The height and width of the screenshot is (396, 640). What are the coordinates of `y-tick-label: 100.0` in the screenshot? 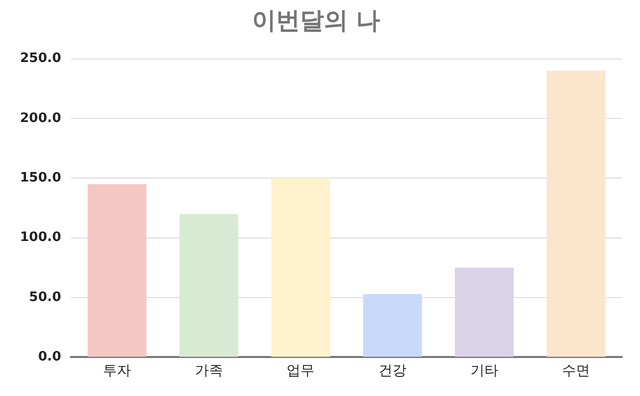 It's located at (41, 238).